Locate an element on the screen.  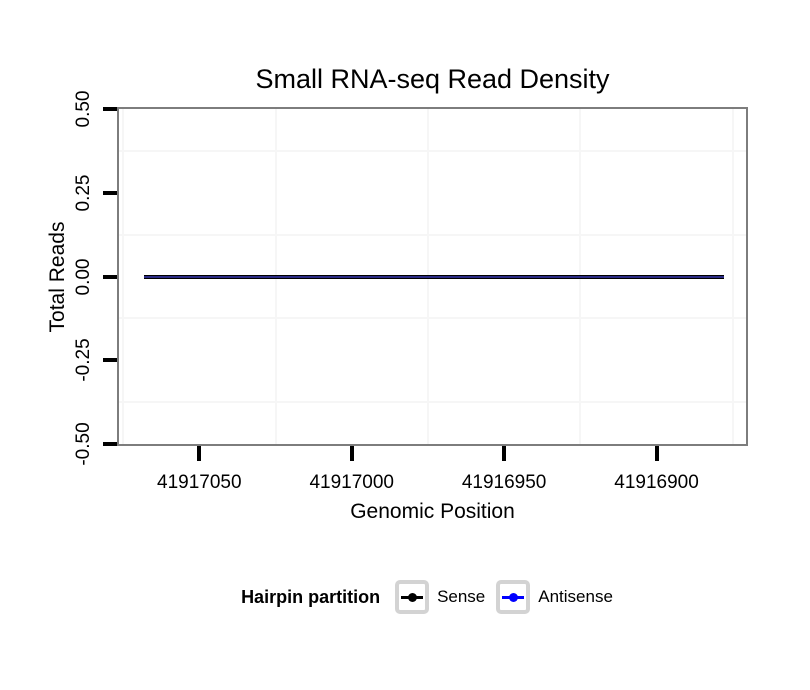
read-density-line-sense-antisense-overlap is located at coordinates (434, 276).